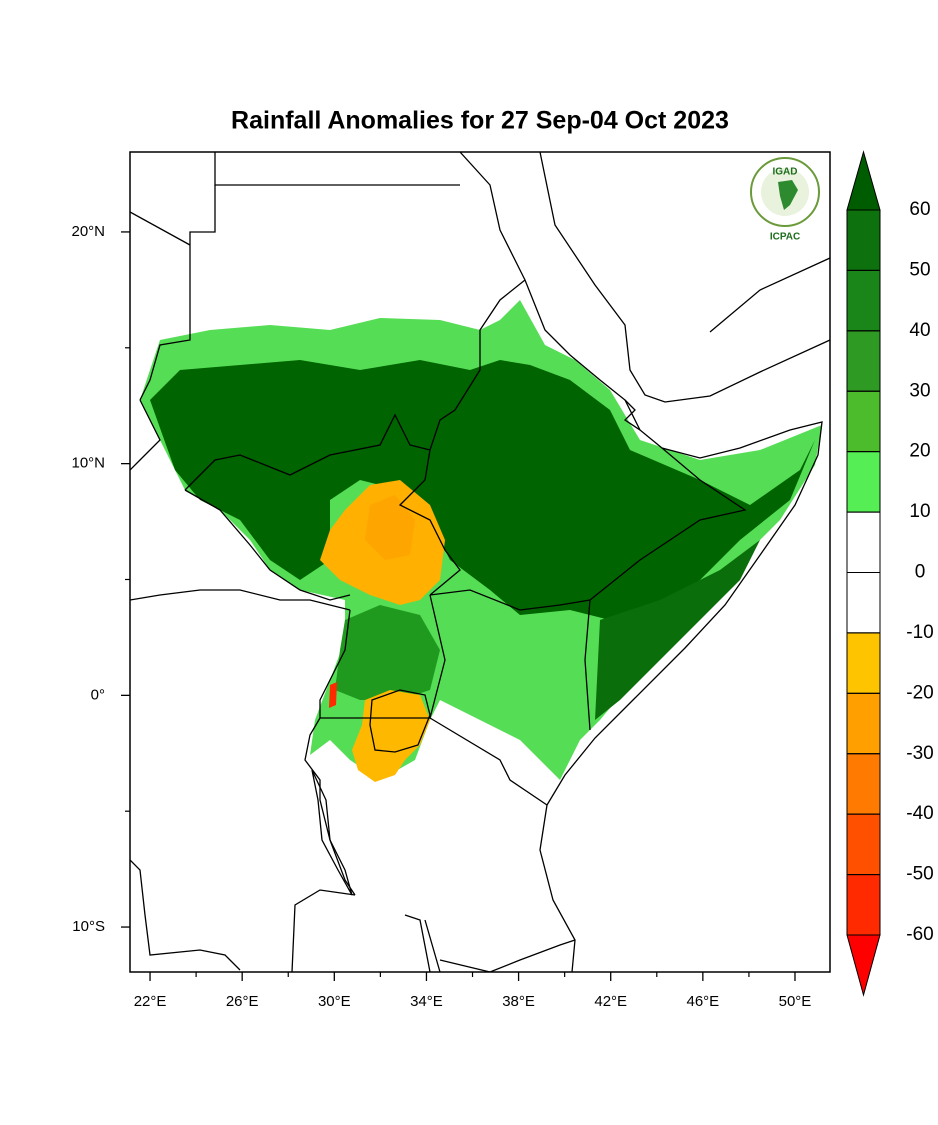  What do you see at coordinates (919, 269) in the screenshot?
I see `colorbar-label: 50` at bounding box center [919, 269].